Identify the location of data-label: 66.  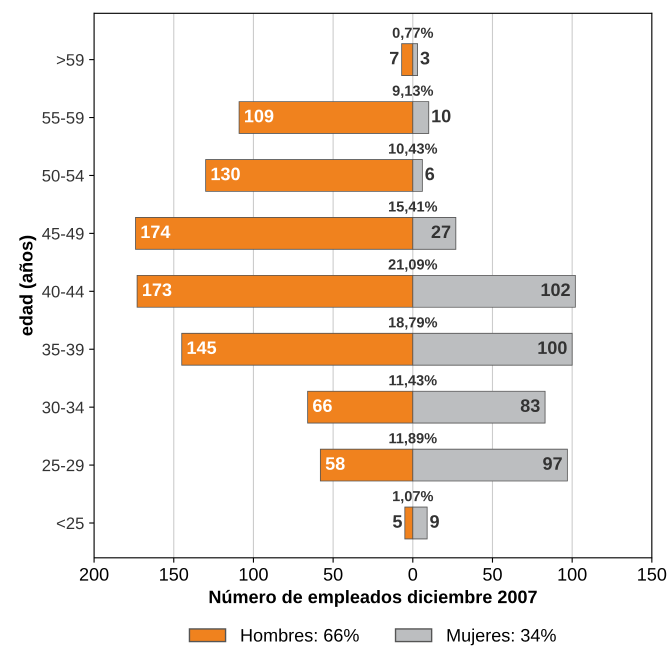
(322, 405).